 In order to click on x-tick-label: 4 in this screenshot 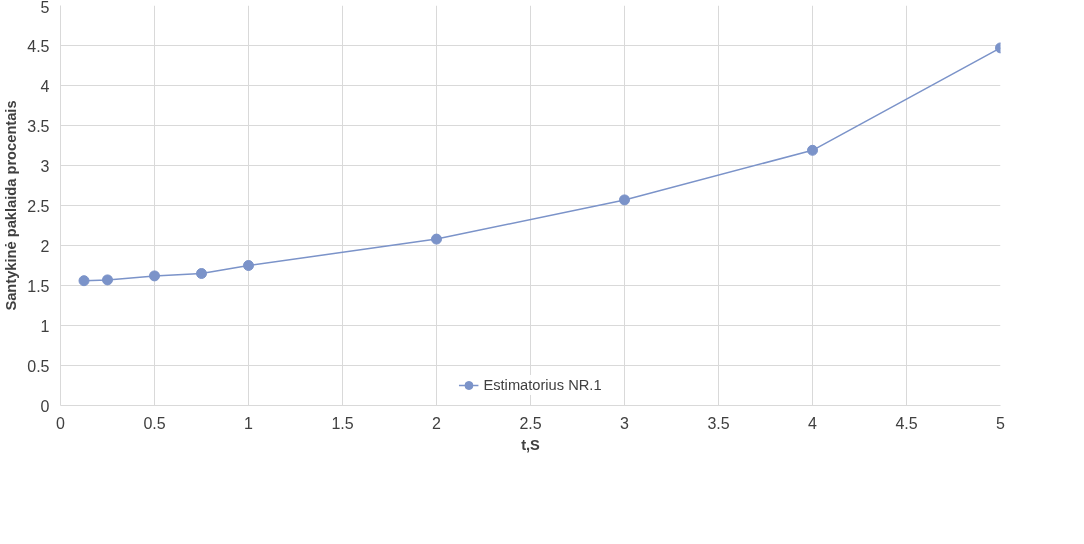, I will do `click(813, 423)`.